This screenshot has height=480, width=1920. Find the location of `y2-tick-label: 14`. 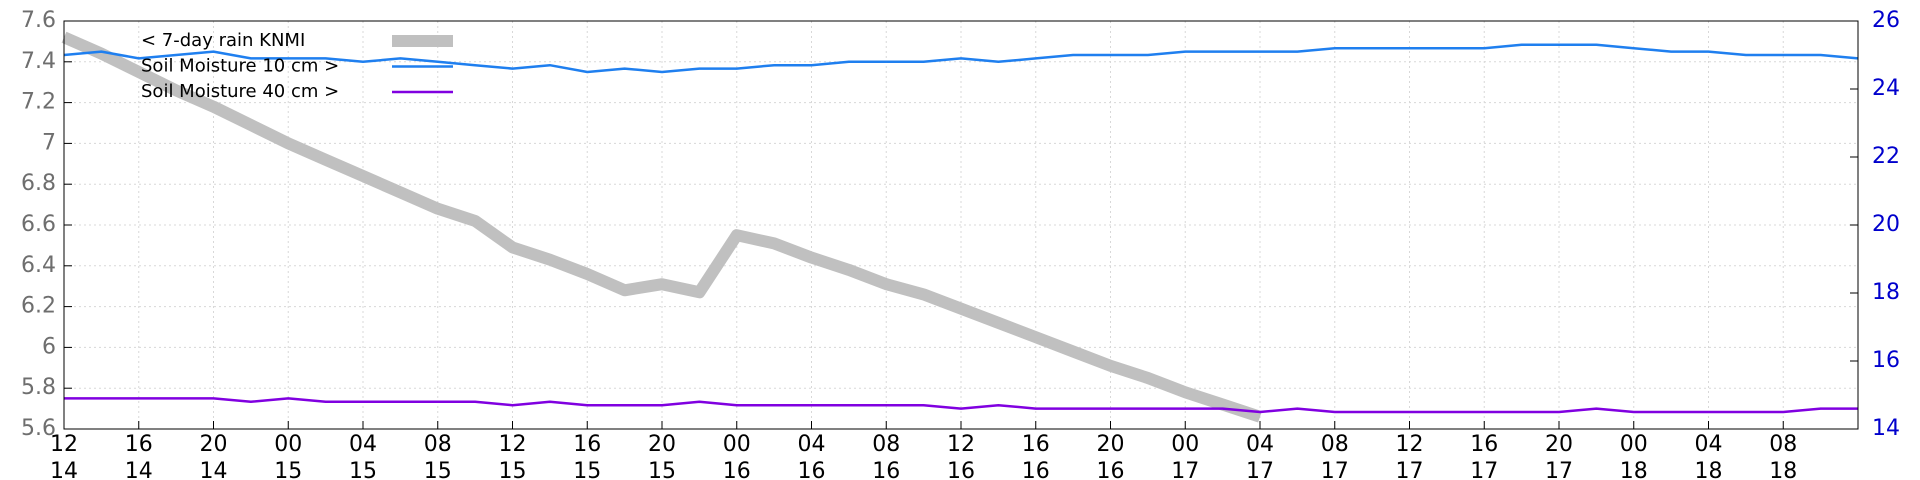

y2-tick-label: 14 is located at coordinates (1886, 428).